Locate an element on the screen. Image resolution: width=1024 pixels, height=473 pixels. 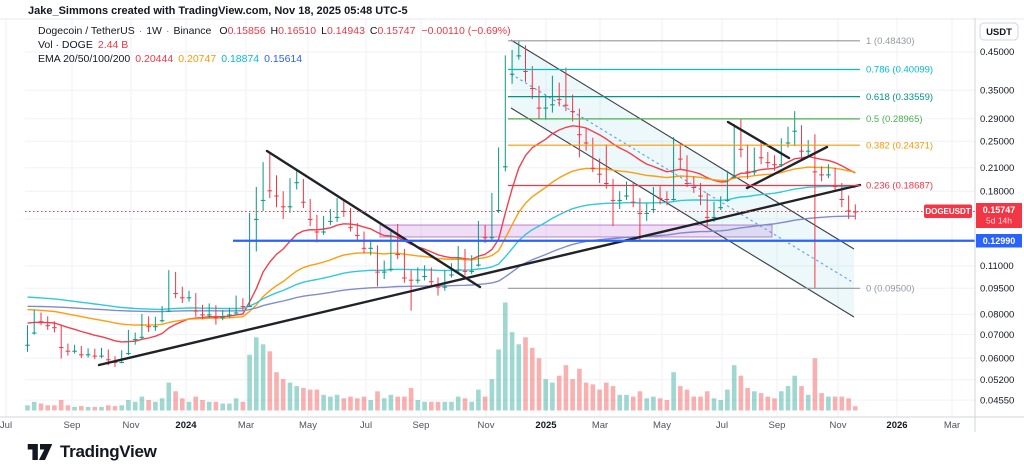
price-axis-label: 0.29000 is located at coordinates (997, 119).